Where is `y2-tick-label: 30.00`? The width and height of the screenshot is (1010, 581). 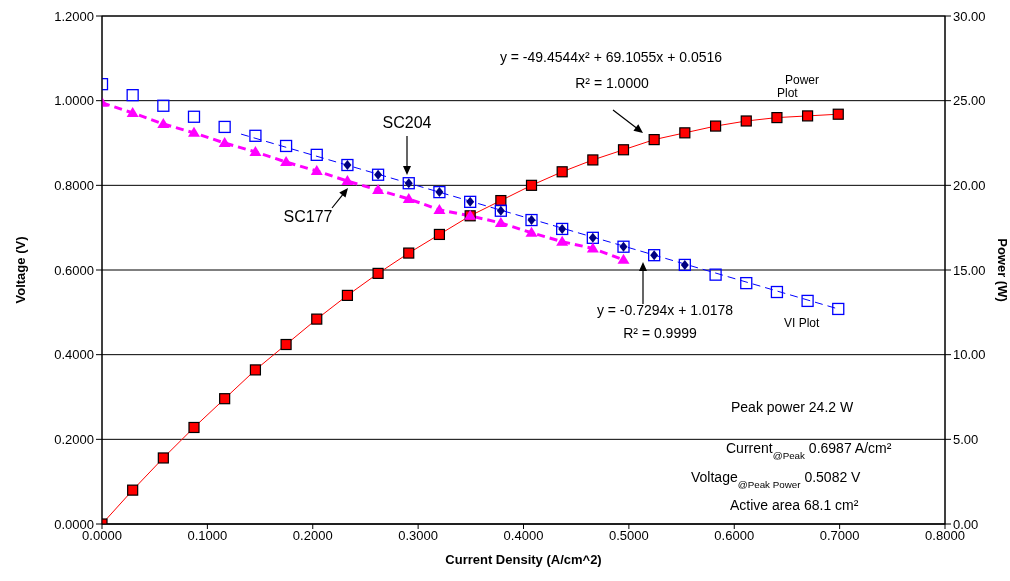 y2-tick-label: 30.00 is located at coordinates (969, 16).